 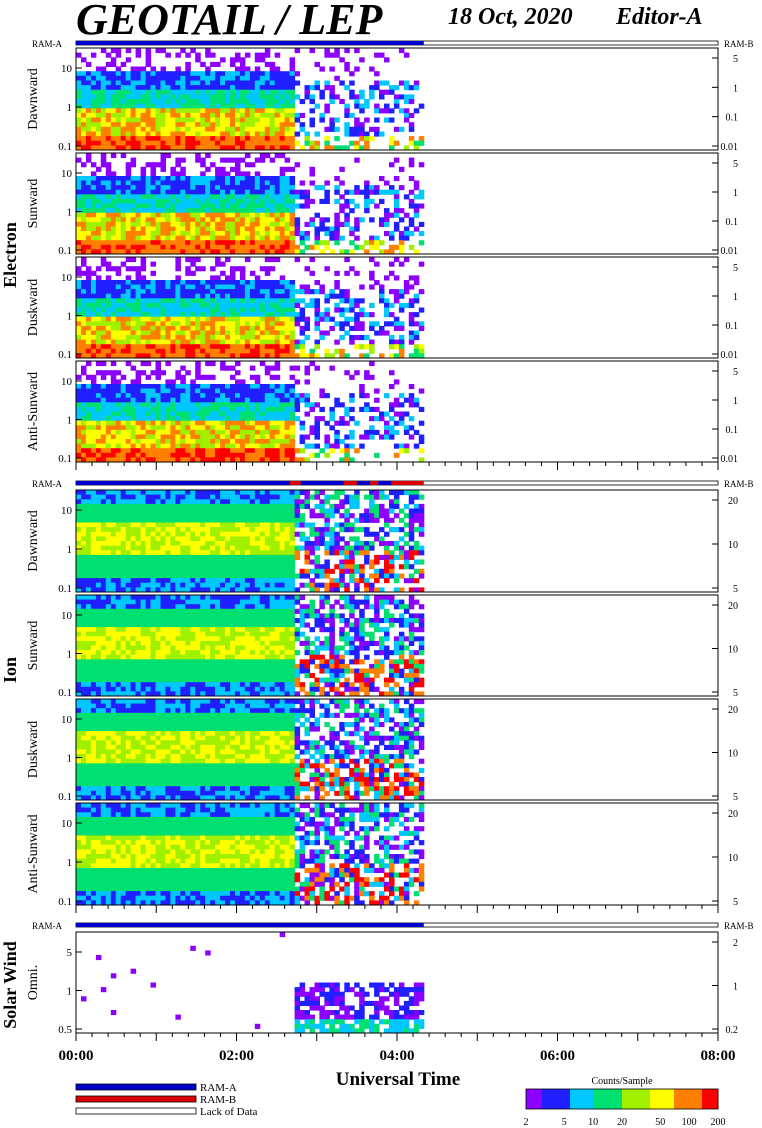 What do you see at coordinates (659, 17) in the screenshot?
I see `editor-label: Editor-A` at bounding box center [659, 17].